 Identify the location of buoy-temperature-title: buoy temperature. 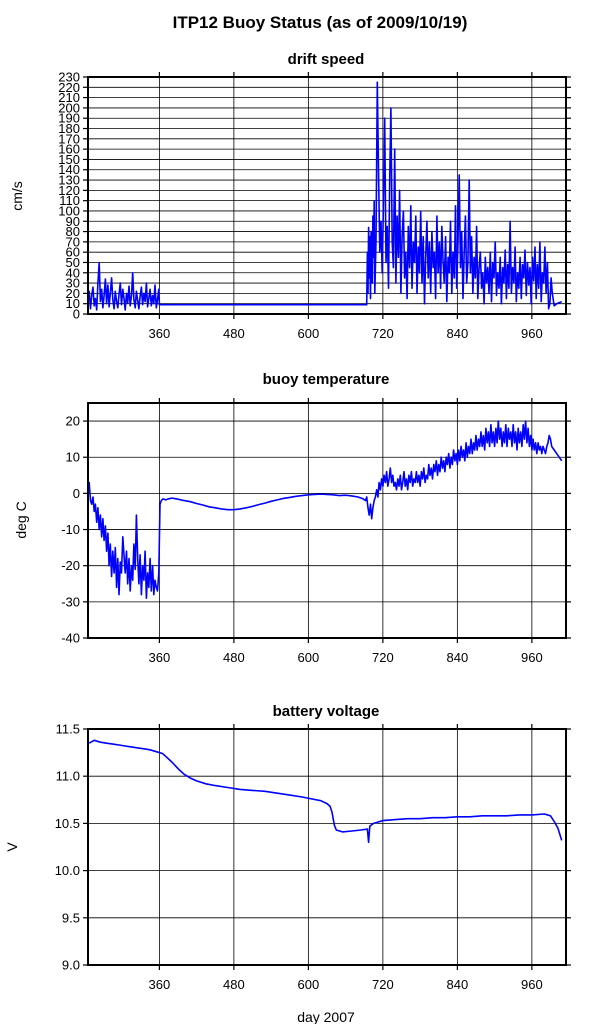
(326, 379).